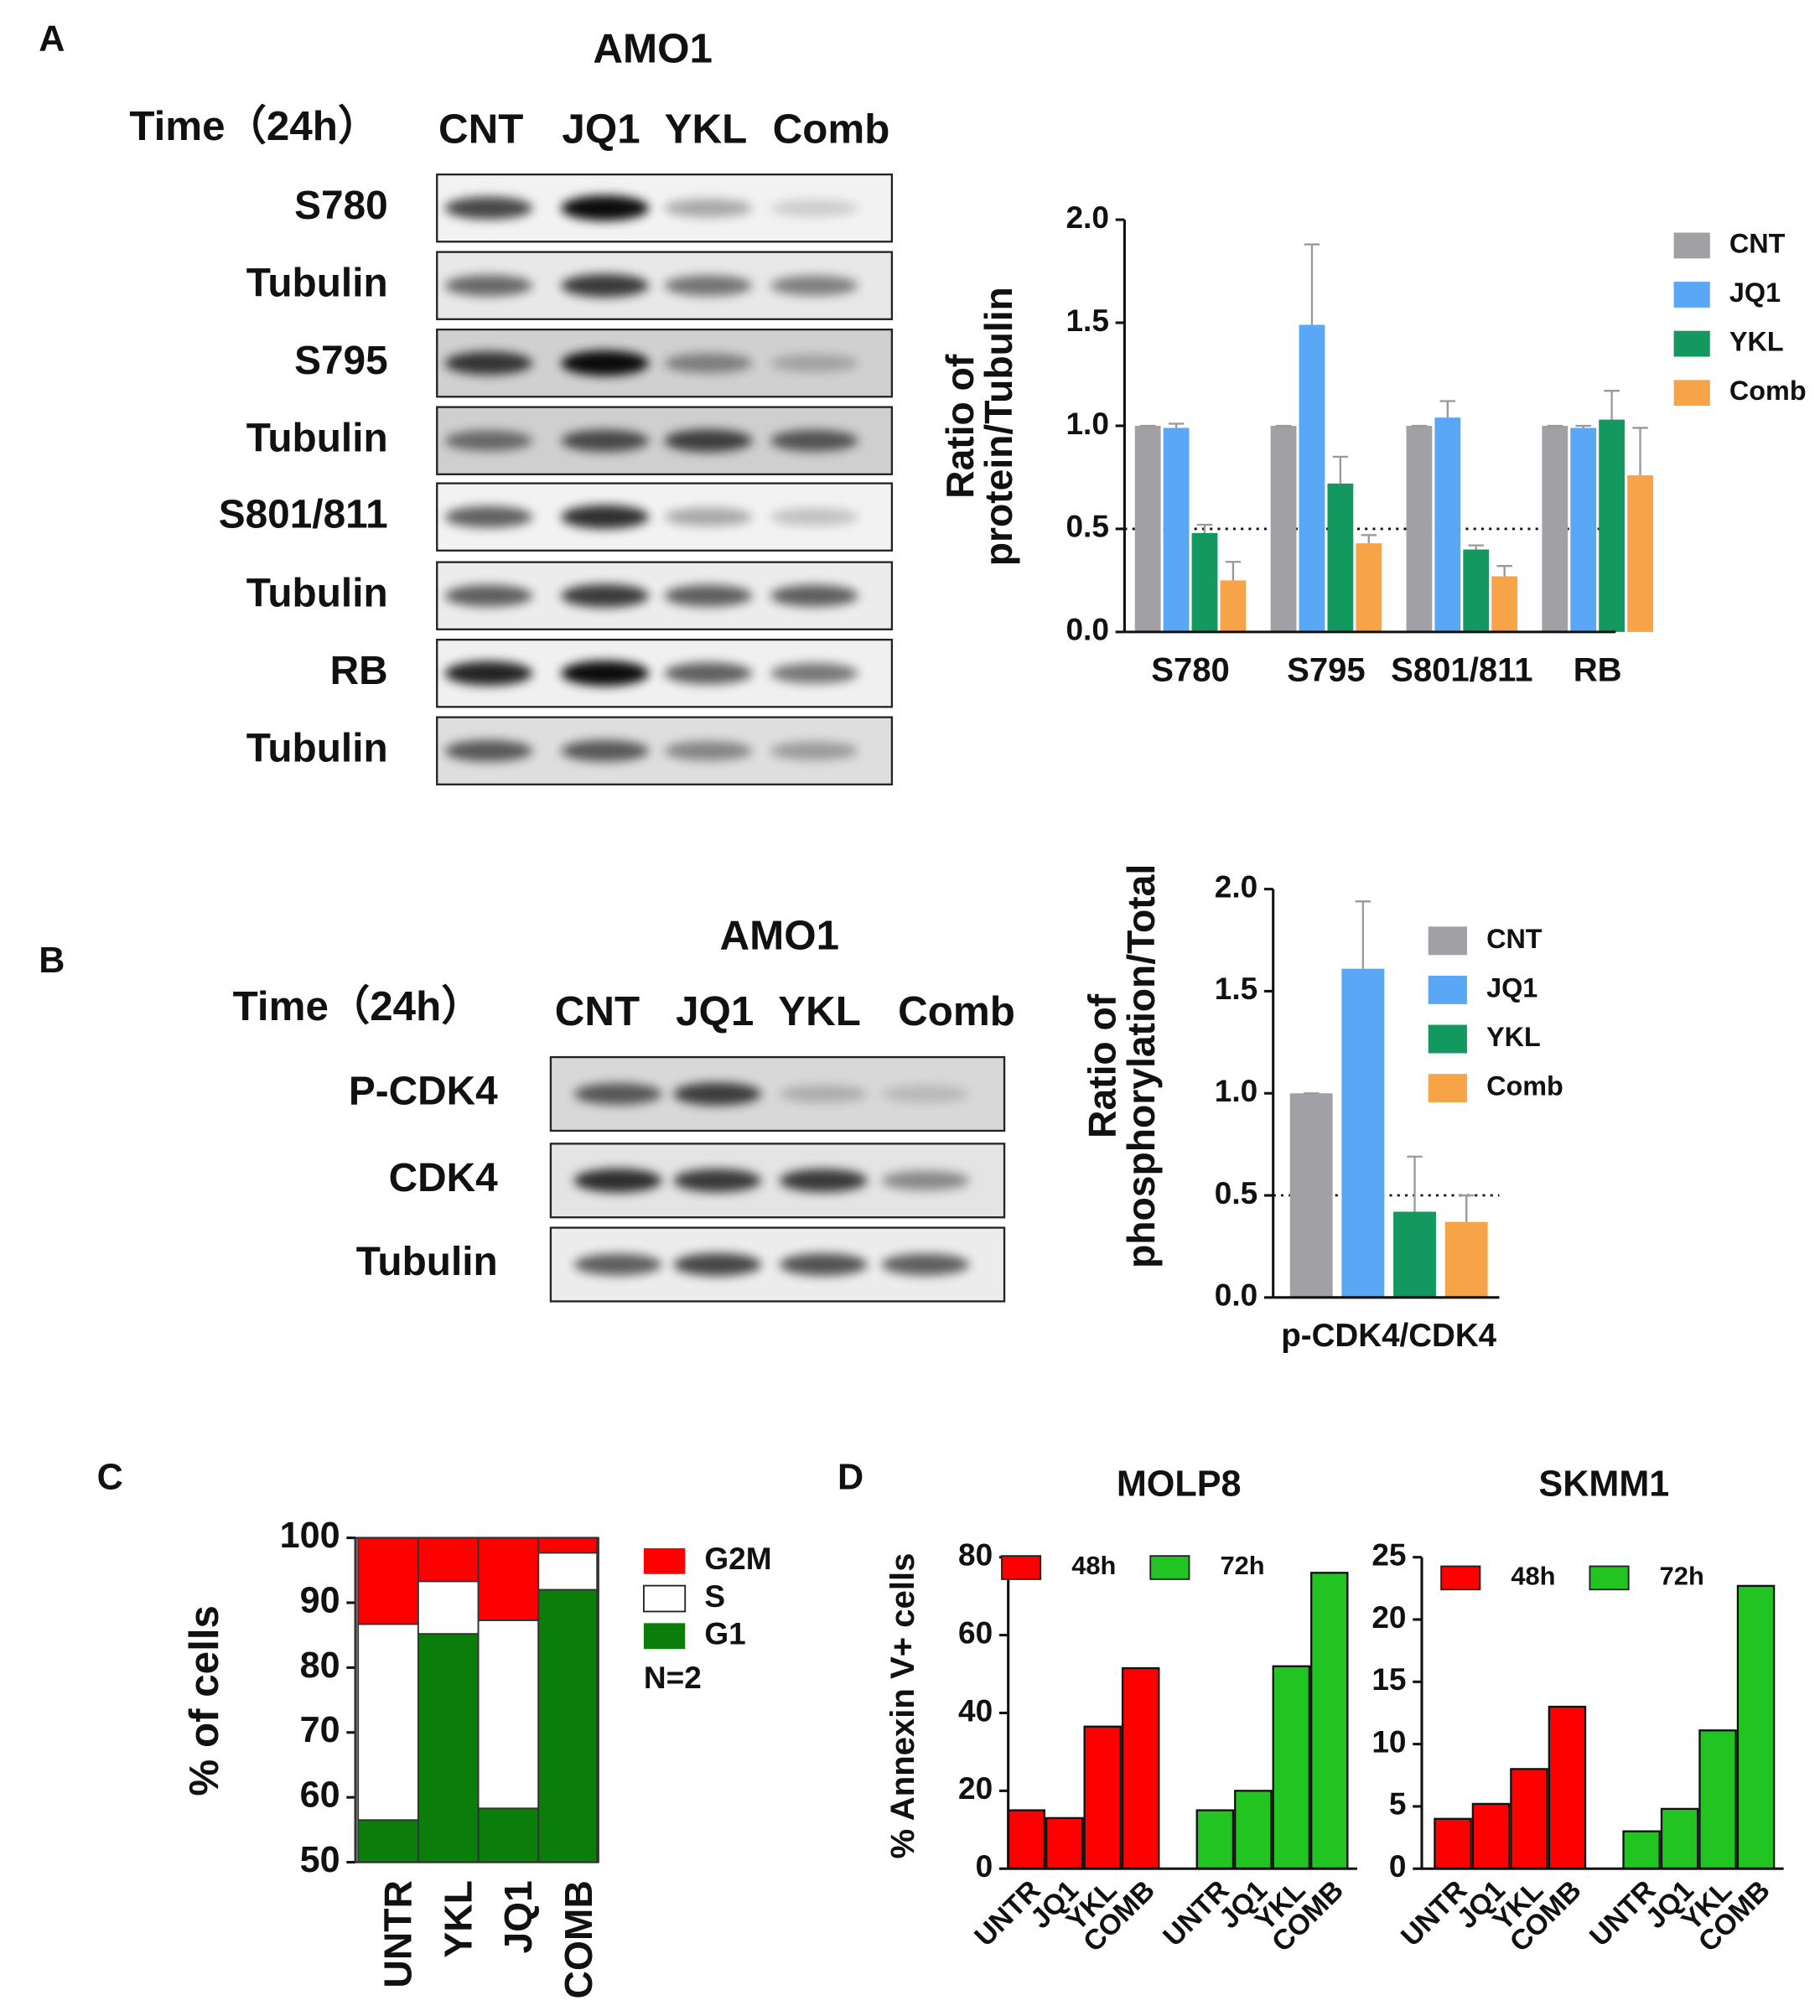 This screenshot has height=2016, width=1820. What do you see at coordinates (1398, 1805) in the screenshot?
I see `y-tick-label: 5` at bounding box center [1398, 1805].